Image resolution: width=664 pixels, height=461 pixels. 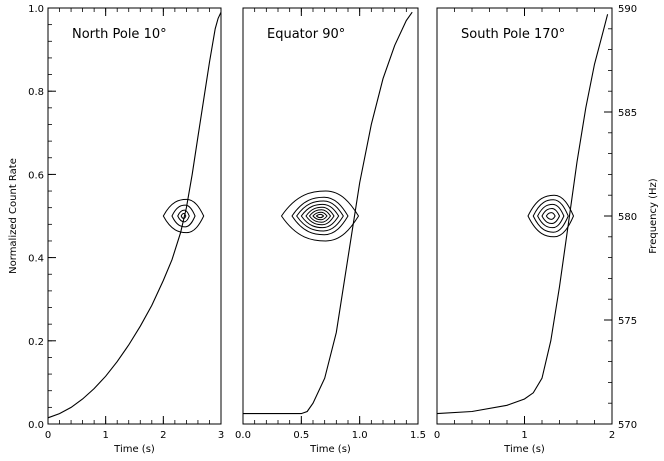 What do you see at coordinates (36, 425) in the screenshot?
I see `y-tick-label: 0.0` at bounding box center [36, 425].